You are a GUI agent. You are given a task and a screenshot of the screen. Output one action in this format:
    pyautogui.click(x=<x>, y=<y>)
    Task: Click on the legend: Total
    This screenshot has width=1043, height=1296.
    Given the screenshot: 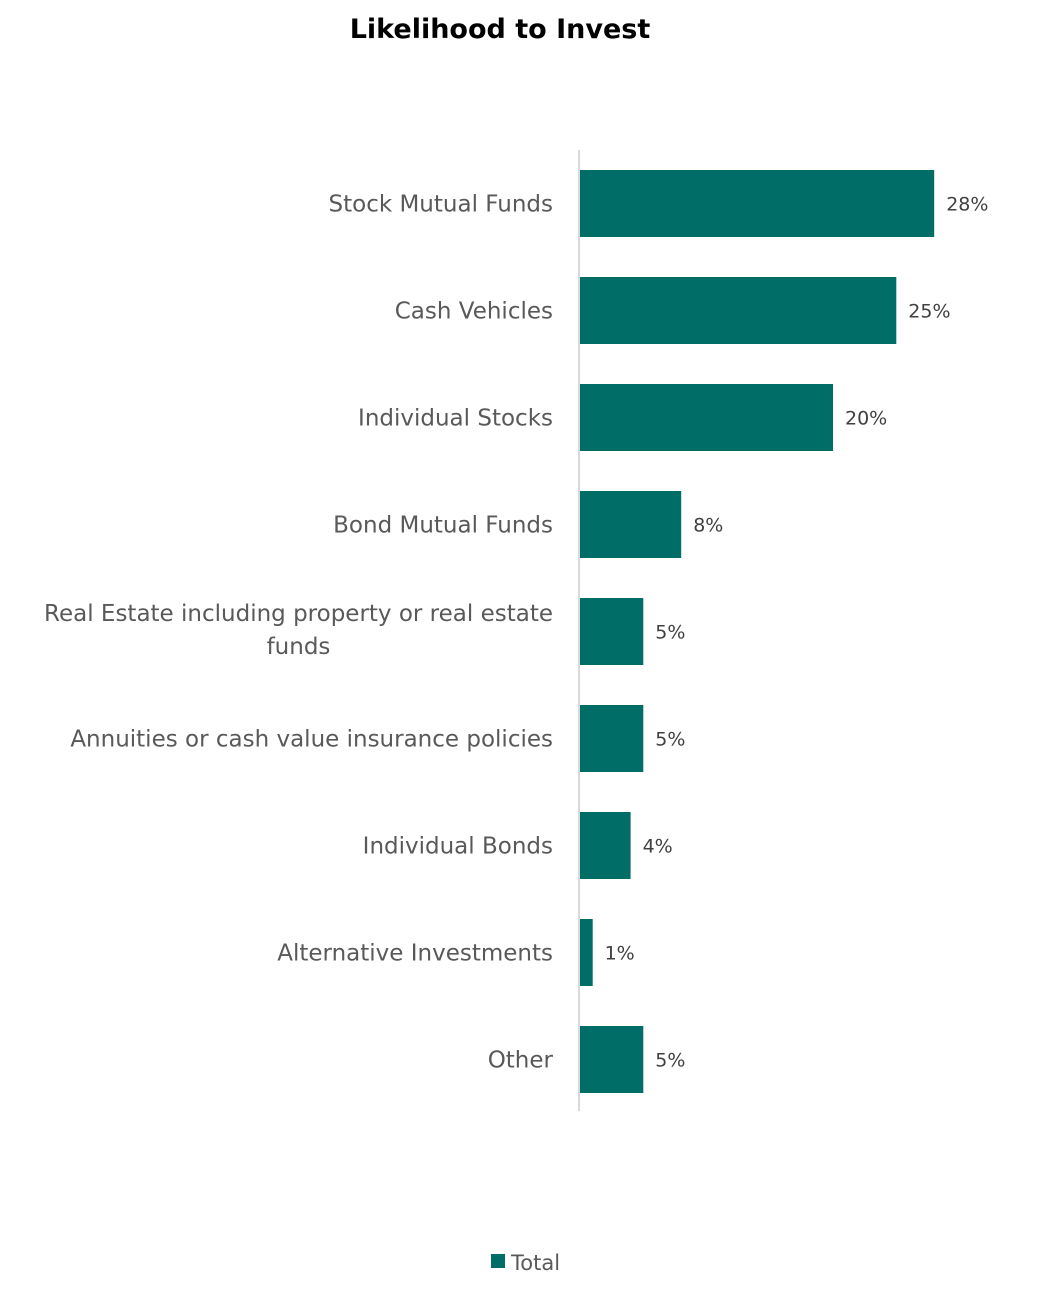 What is the action you would take?
    pyautogui.click(x=525, y=1263)
    